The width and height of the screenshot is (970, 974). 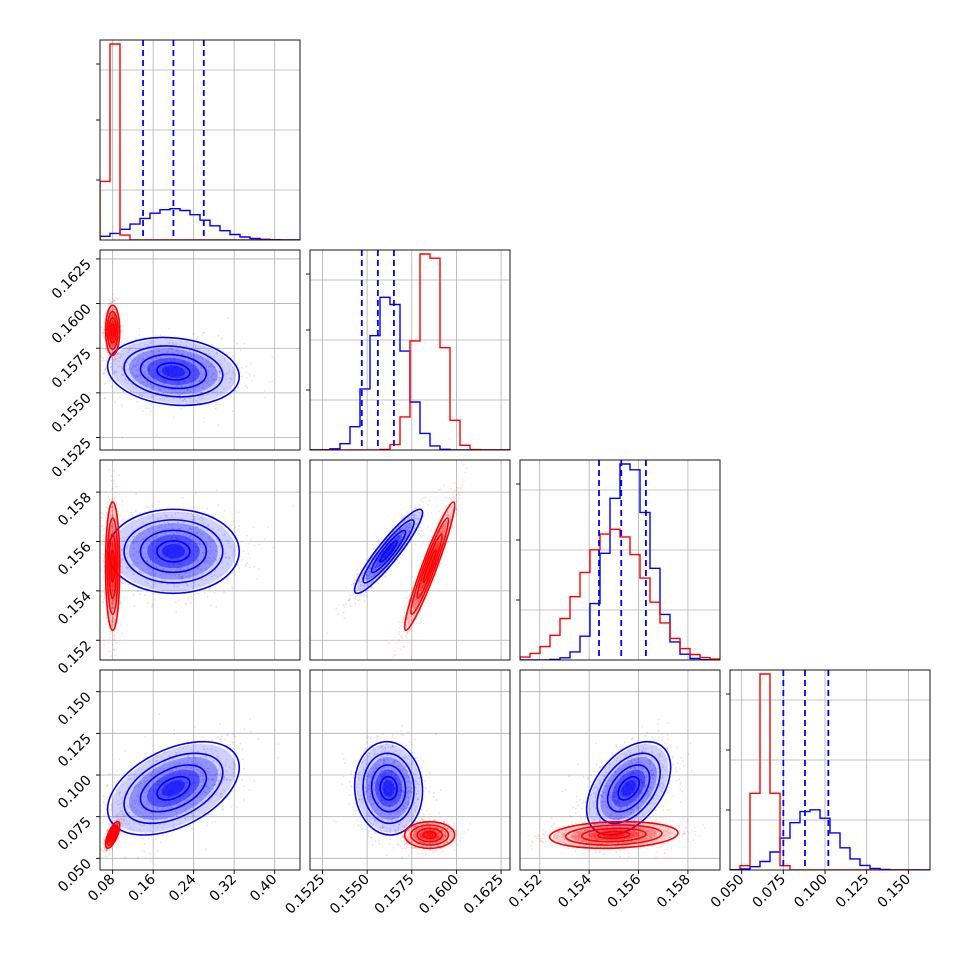 I want to click on panel-grid, so click(x=410, y=560).